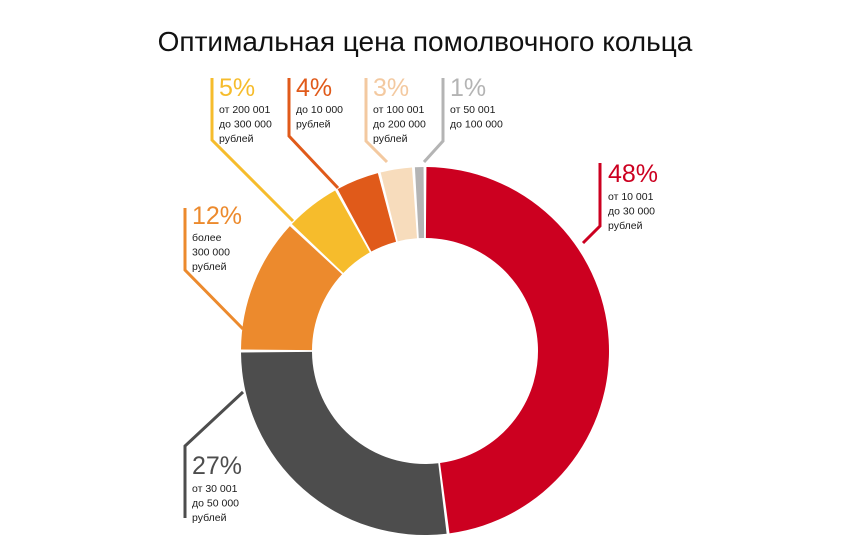 Image resolution: width=850 pixels, height=550 pixels. I want to click on range-label-s12-line-1: более, so click(207, 238).